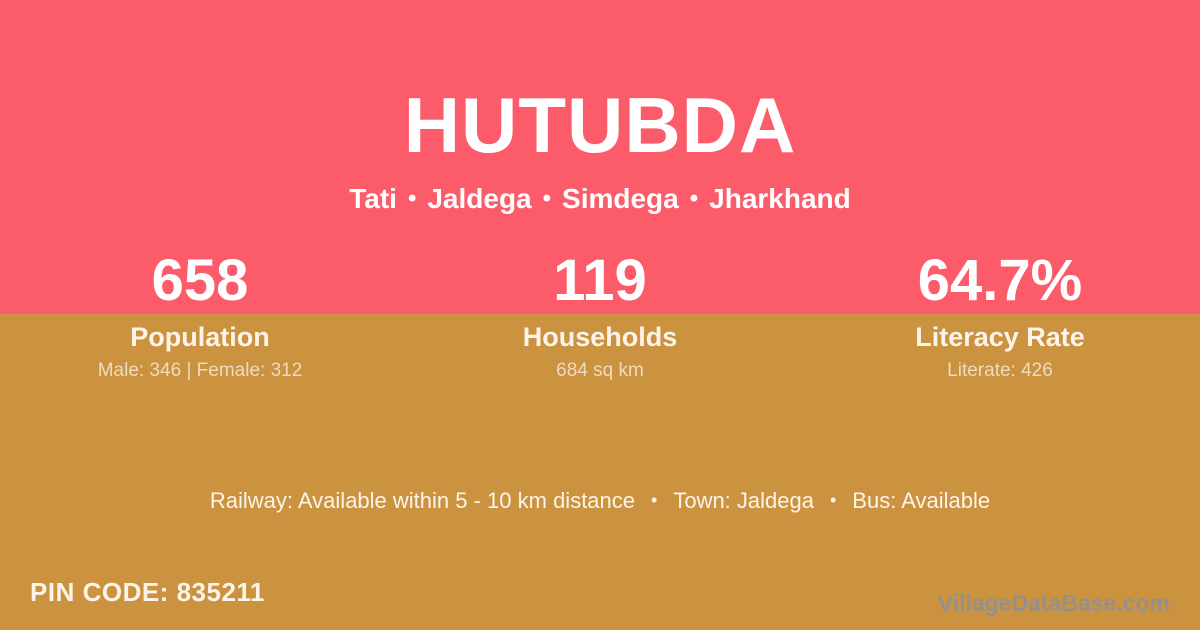  What do you see at coordinates (200, 337) in the screenshot?
I see `population-label: Population` at bounding box center [200, 337].